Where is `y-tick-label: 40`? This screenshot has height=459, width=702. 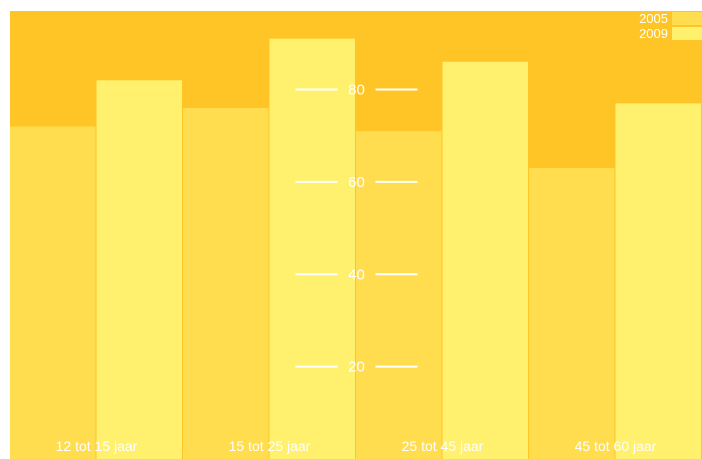
y-tick-label: 40 is located at coordinates (356, 274).